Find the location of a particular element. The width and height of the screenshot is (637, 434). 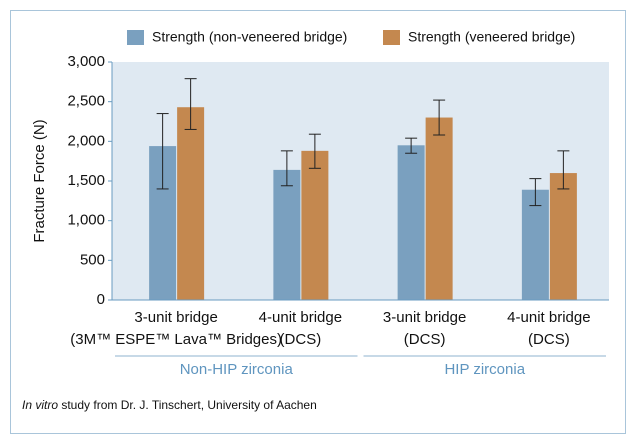

y-tick-label: 2,500 is located at coordinates (86, 101).